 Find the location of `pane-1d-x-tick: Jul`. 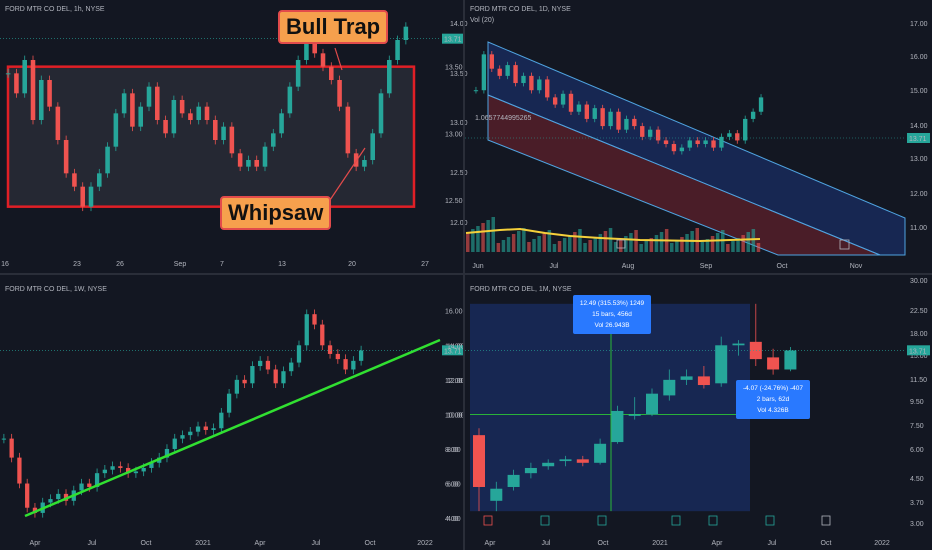

pane-1d-x-tick: Jul is located at coordinates (554, 266).